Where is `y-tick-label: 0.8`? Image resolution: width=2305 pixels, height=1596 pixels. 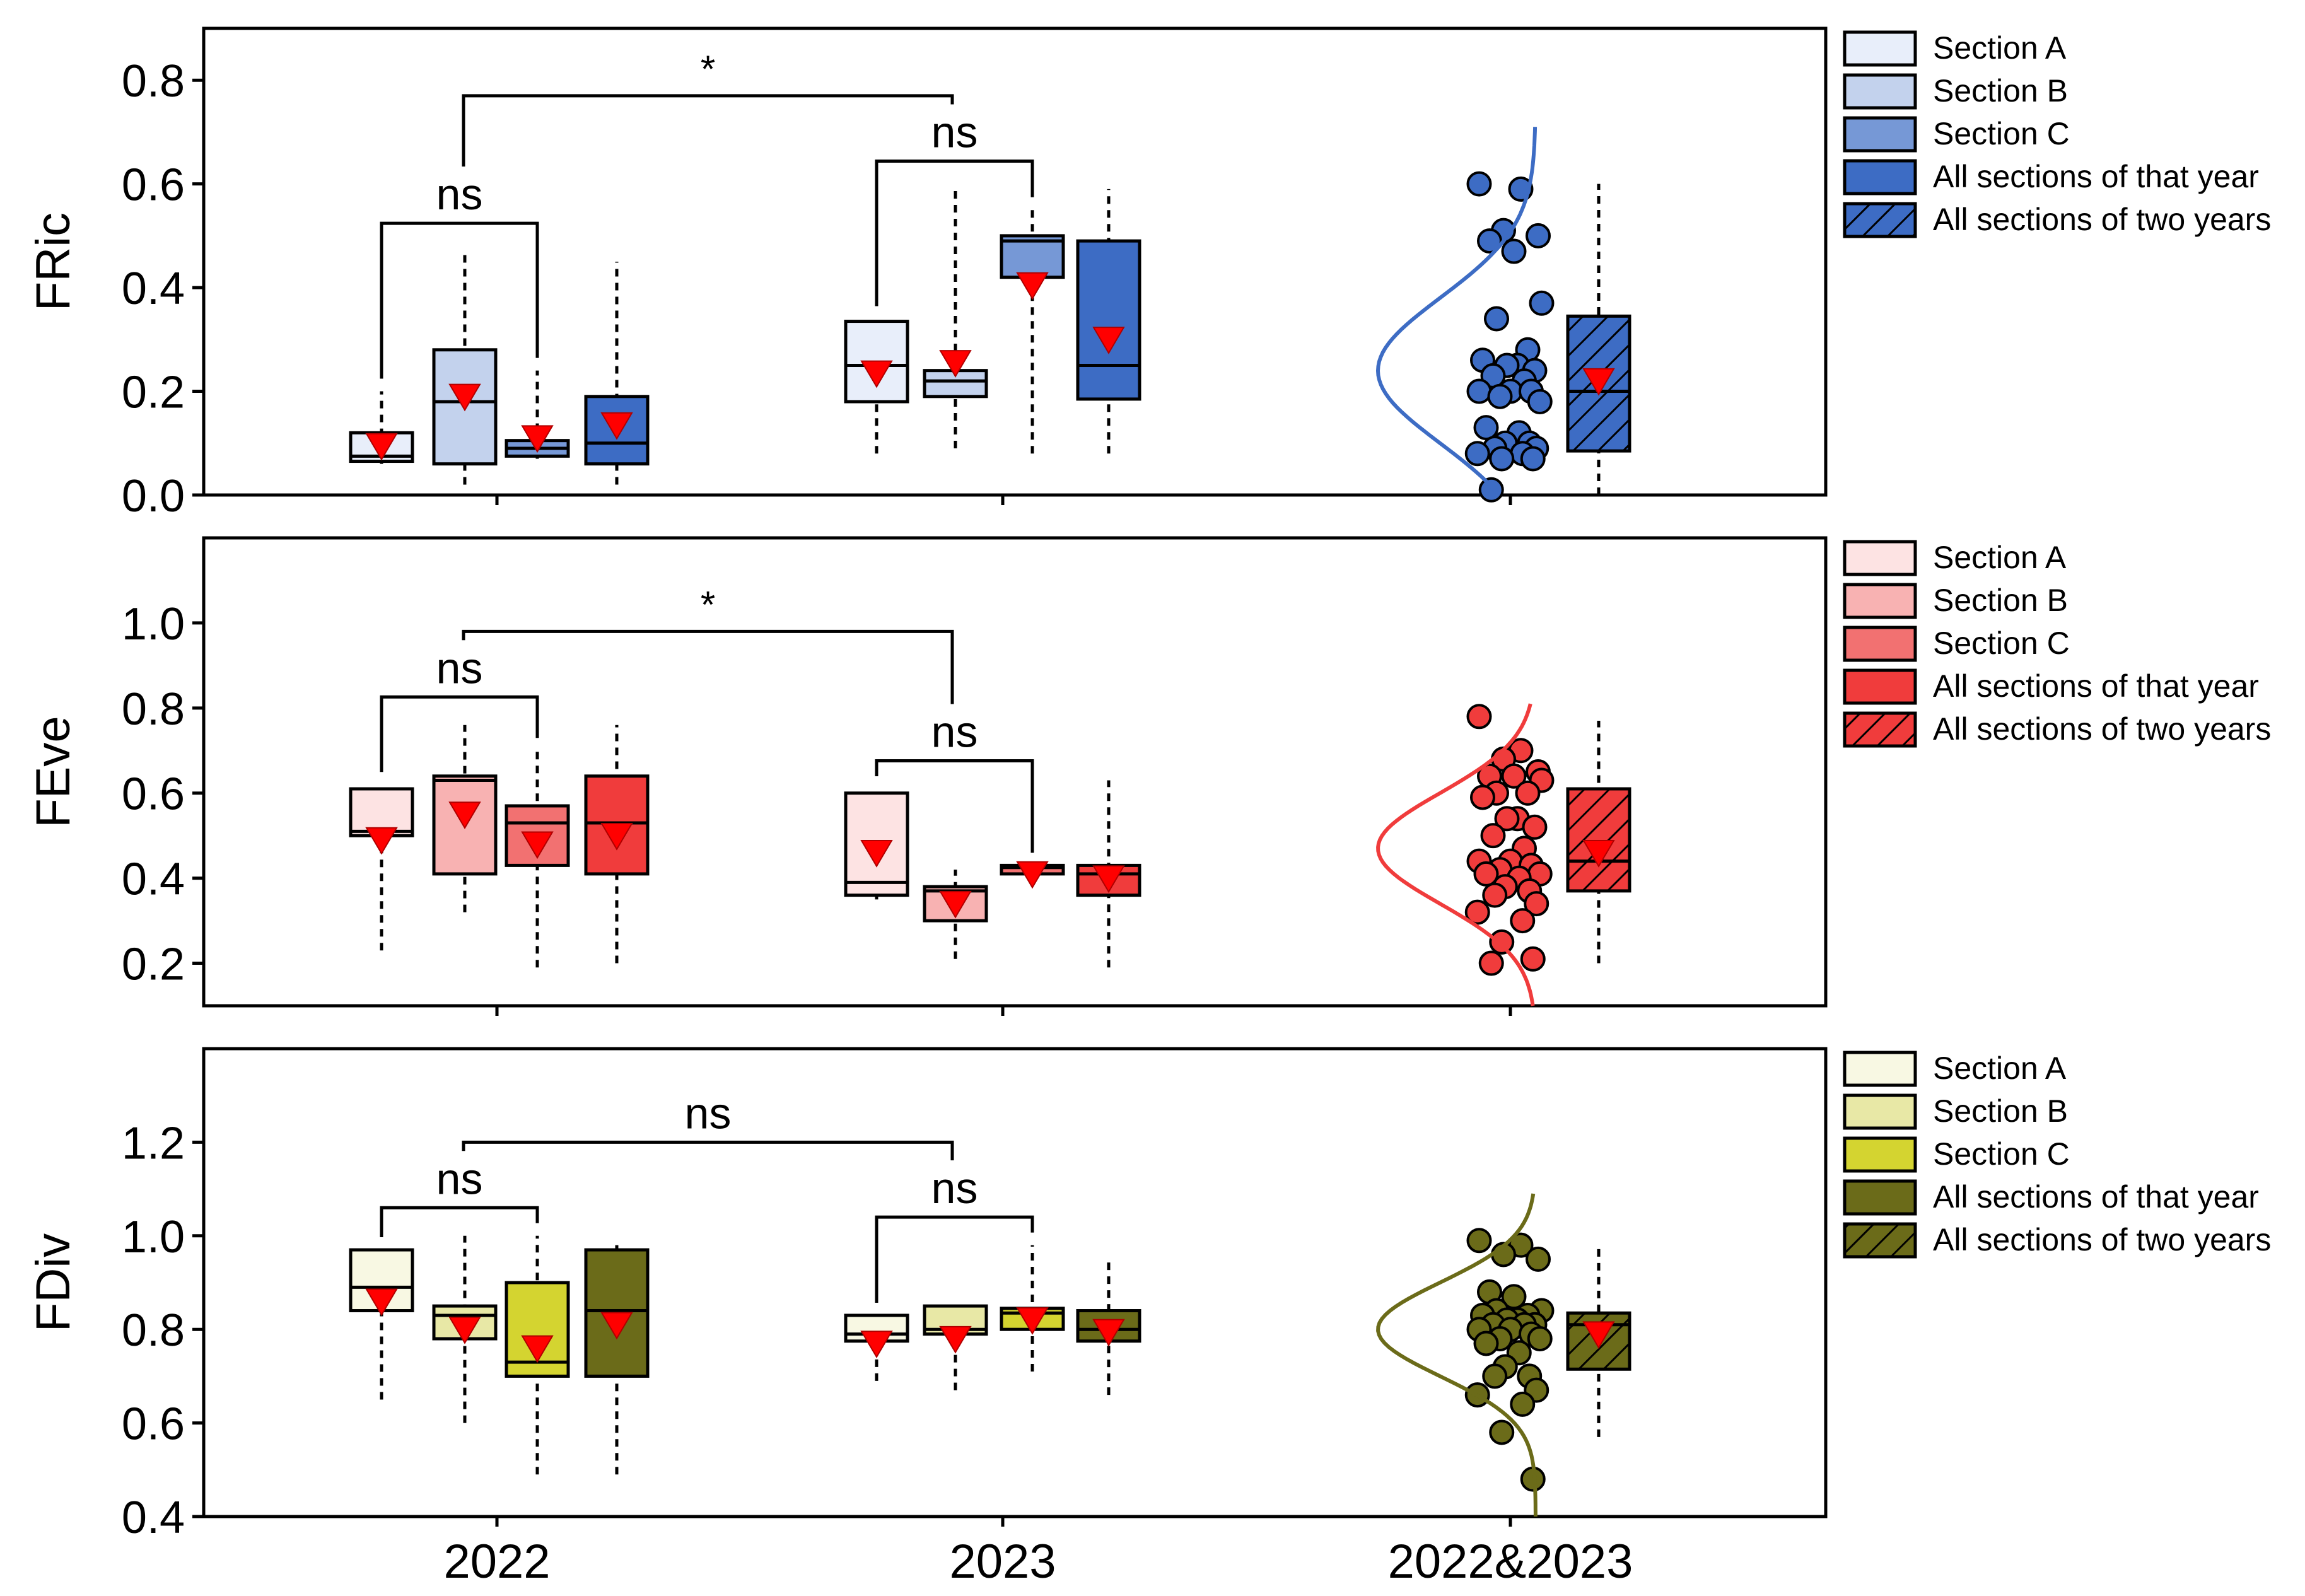 y-tick-label: 0.8 is located at coordinates (153, 81).